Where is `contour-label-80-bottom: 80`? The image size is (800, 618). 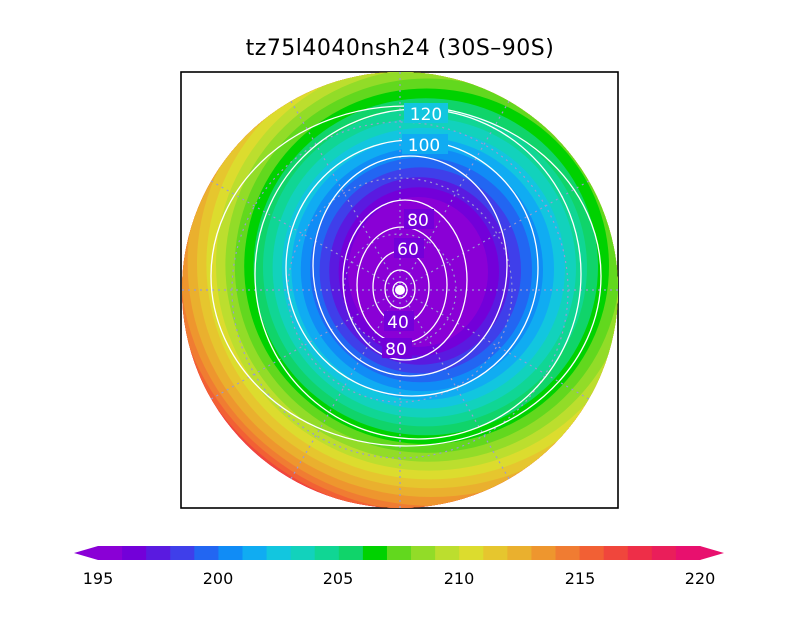 contour-label-80-bottom: 80 is located at coordinates (396, 350).